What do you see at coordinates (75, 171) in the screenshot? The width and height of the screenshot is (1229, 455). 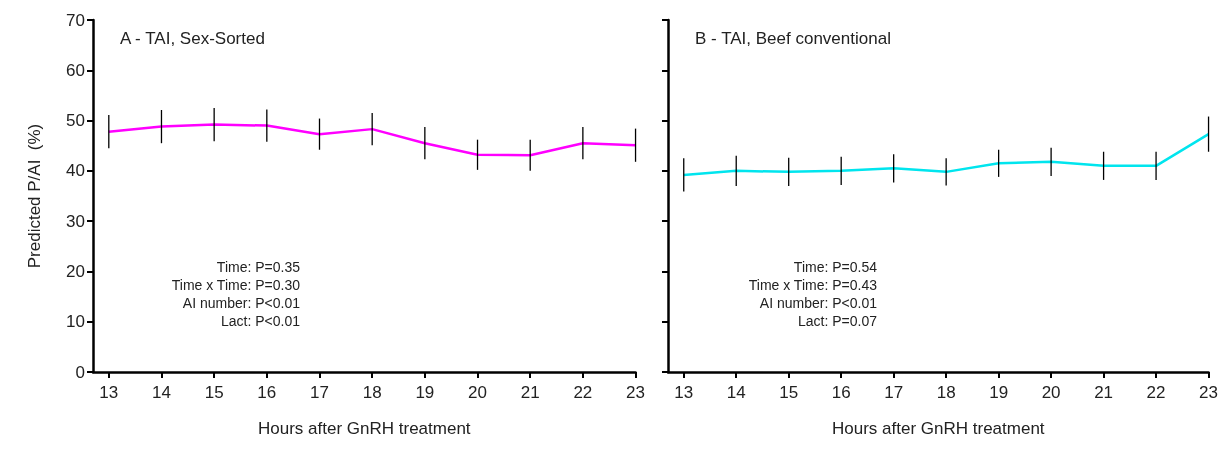 I see `y-tick-label: 40` at bounding box center [75, 171].